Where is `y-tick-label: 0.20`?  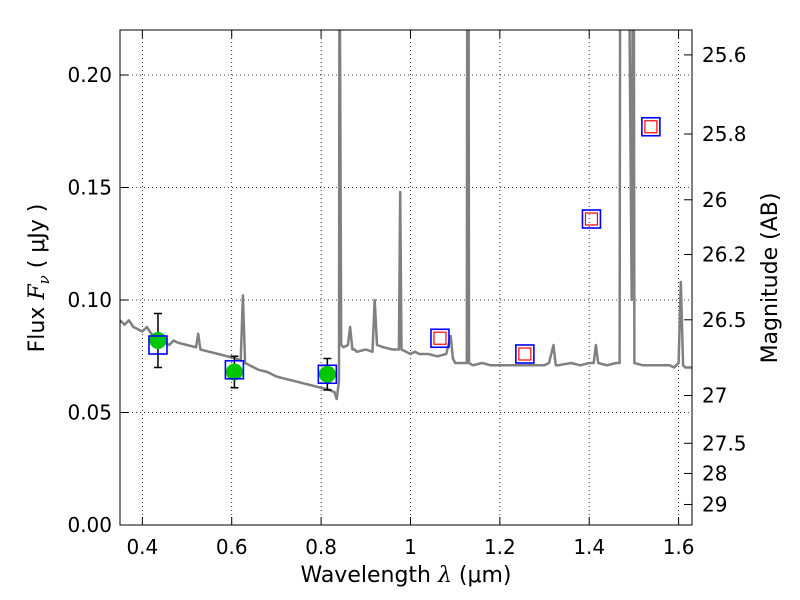 y-tick-label: 0.20 is located at coordinates (89, 75).